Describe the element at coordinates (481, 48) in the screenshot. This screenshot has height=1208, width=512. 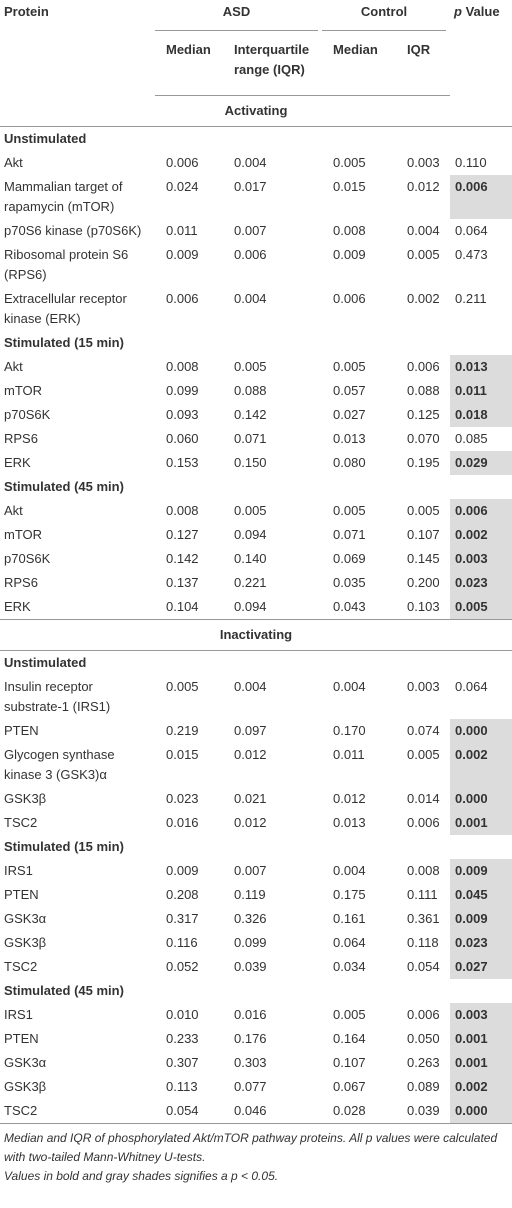
I see `p-header: p Value` at that location.